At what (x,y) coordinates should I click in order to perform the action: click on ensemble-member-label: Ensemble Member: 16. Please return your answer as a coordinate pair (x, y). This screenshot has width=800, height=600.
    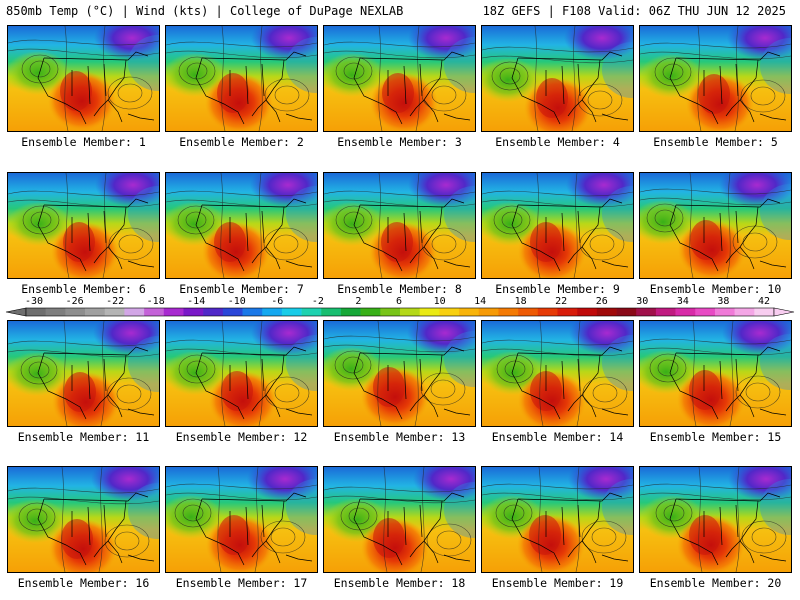
    Looking at the image, I should click on (83, 583).